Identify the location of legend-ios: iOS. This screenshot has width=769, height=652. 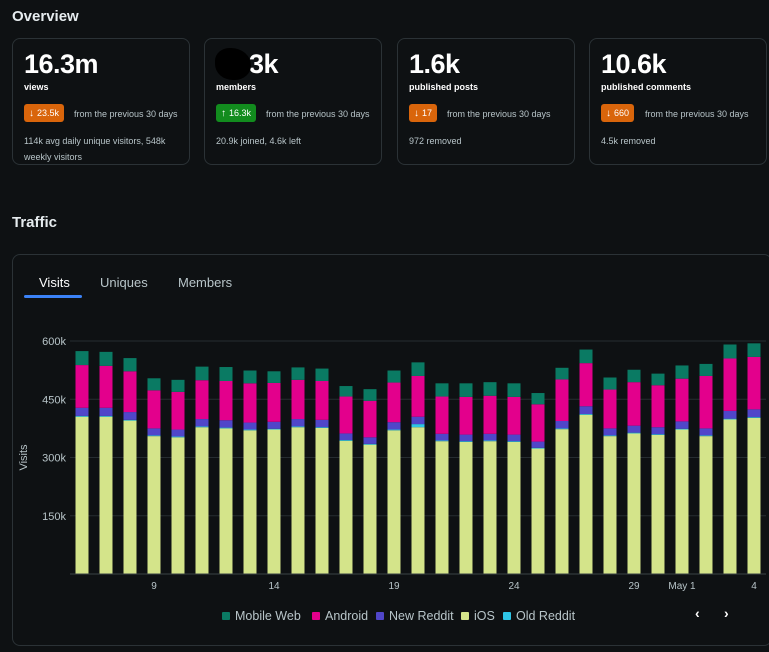
(478, 616).